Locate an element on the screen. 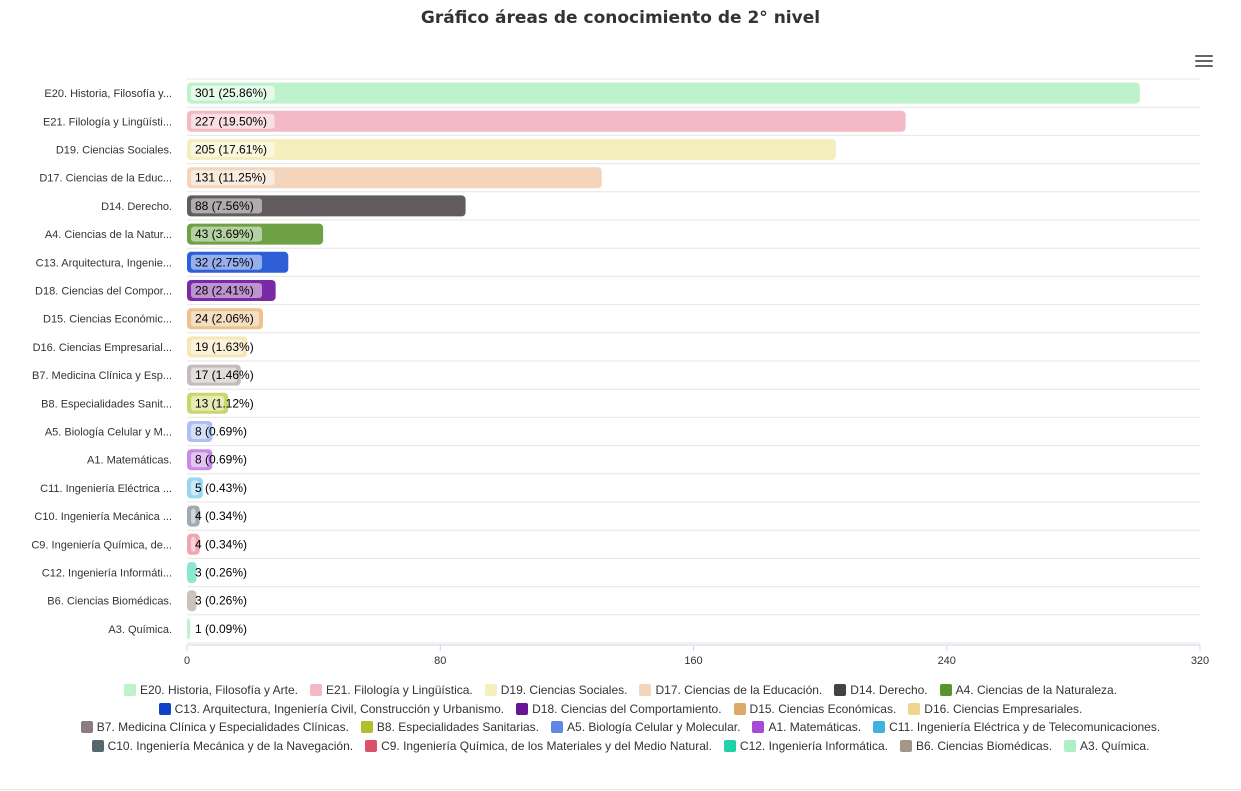 The width and height of the screenshot is (1241, 791). data-label: 19 (1.63%) is located at coordinates (224, 347).